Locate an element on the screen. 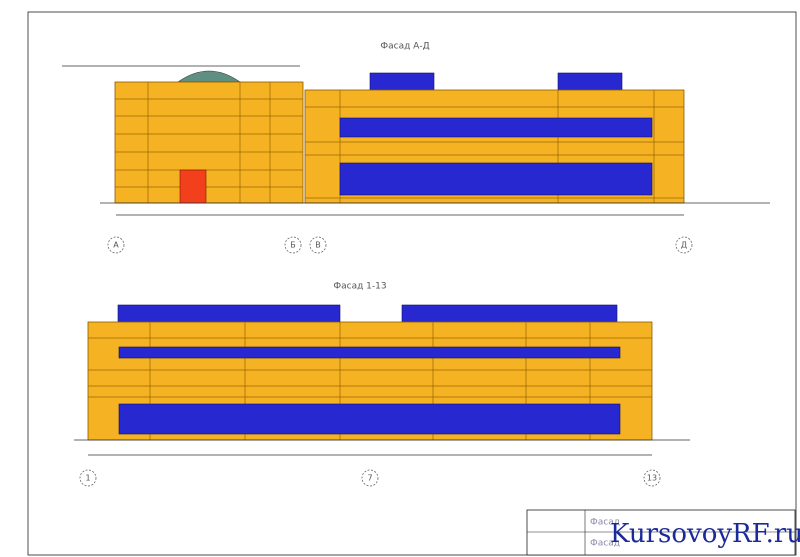 The image size is (800, 557). title-block: Фасад Фасад KursovoyRF.ru is located at coordinates (663, 532).